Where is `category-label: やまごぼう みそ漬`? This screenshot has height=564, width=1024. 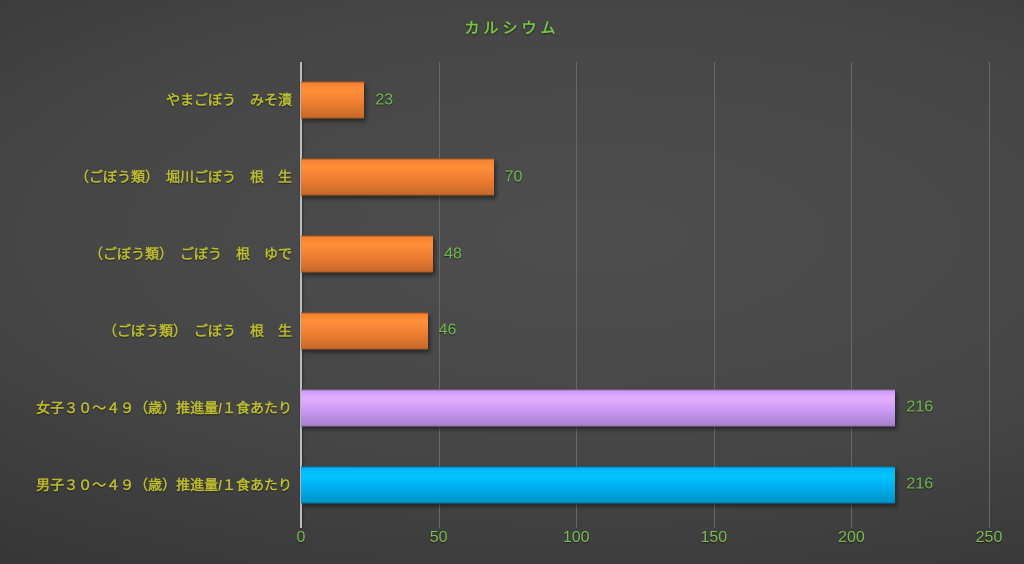
category-label: やまごぼう みそ漬 is located at coordinates (229, 100).